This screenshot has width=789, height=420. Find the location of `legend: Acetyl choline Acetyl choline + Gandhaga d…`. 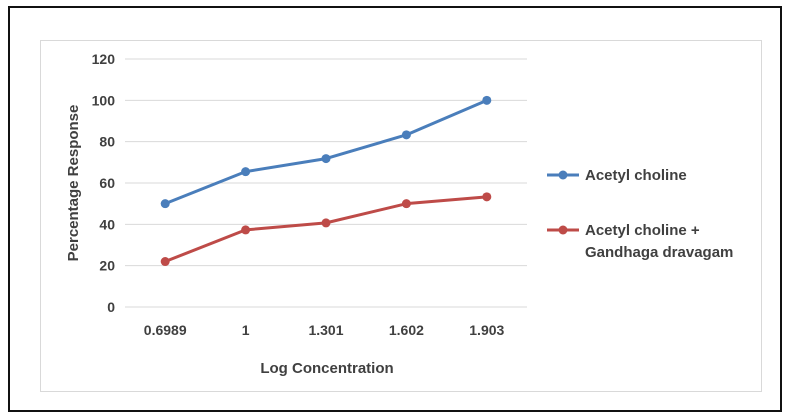

legend: Acetyl choline Acetyl choline + Gandhaga d… is located at coordinates (640, 214).